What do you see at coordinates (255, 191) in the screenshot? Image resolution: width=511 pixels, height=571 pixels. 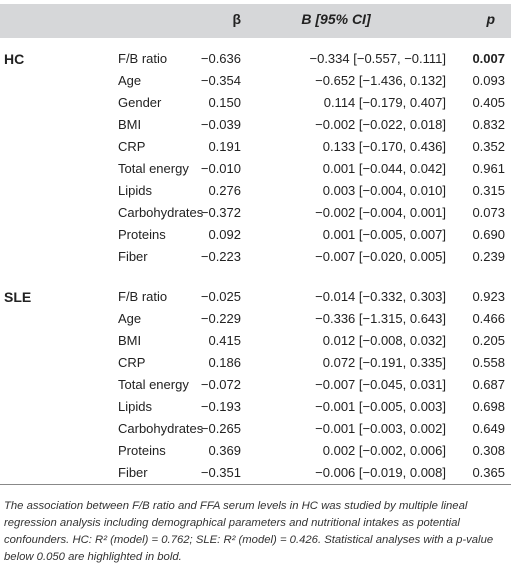 I see `table-row: Lipids 0.276 0.003 [−0.004, 0.010] 0.315` at bounding box center [255, 191].